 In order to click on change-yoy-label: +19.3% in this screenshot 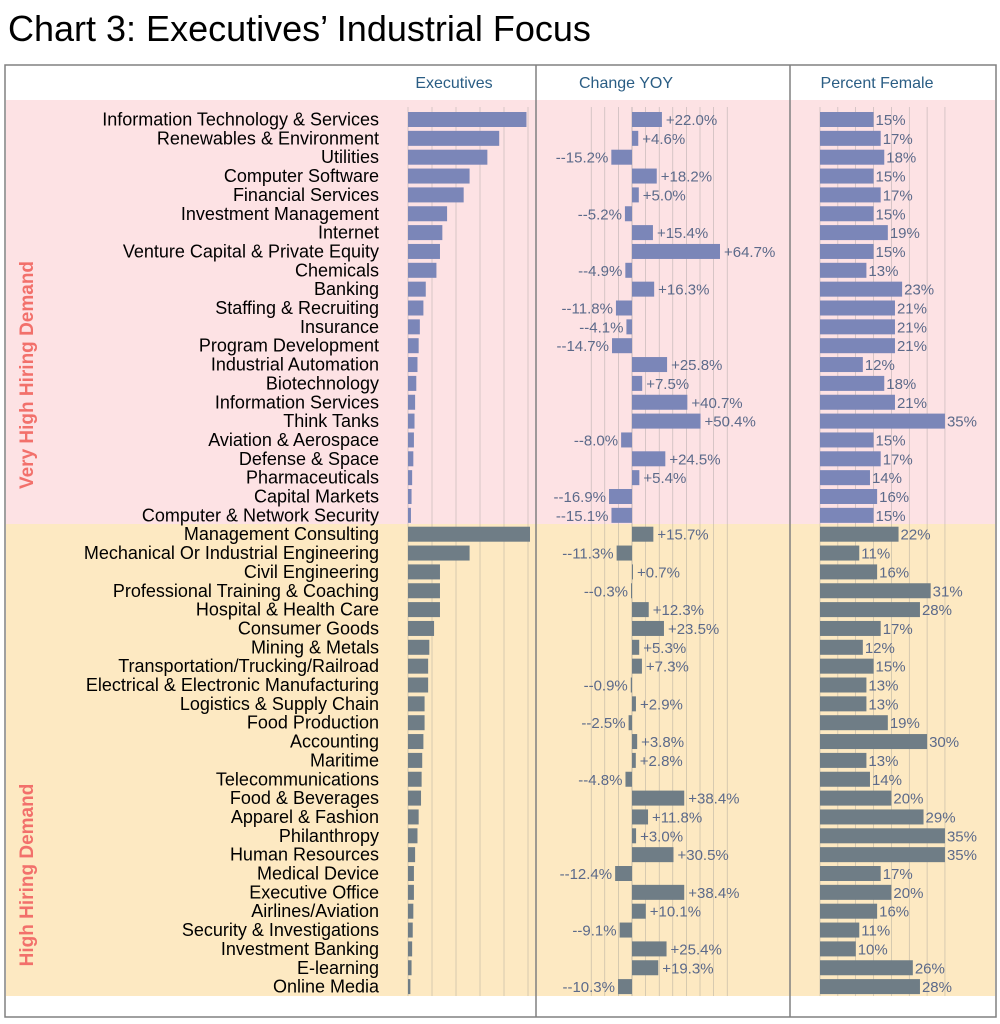, I will do `click(687, 968)`.